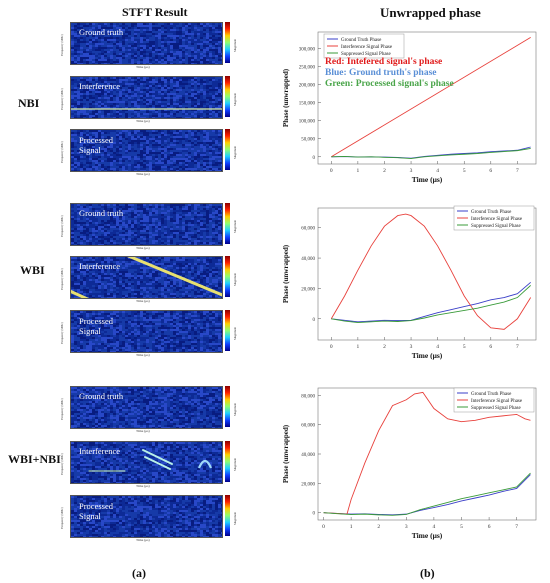 The image size is (550, 583). I want to click on row-label-wbi-nbi: WBI+NBI, so click(34, 459).